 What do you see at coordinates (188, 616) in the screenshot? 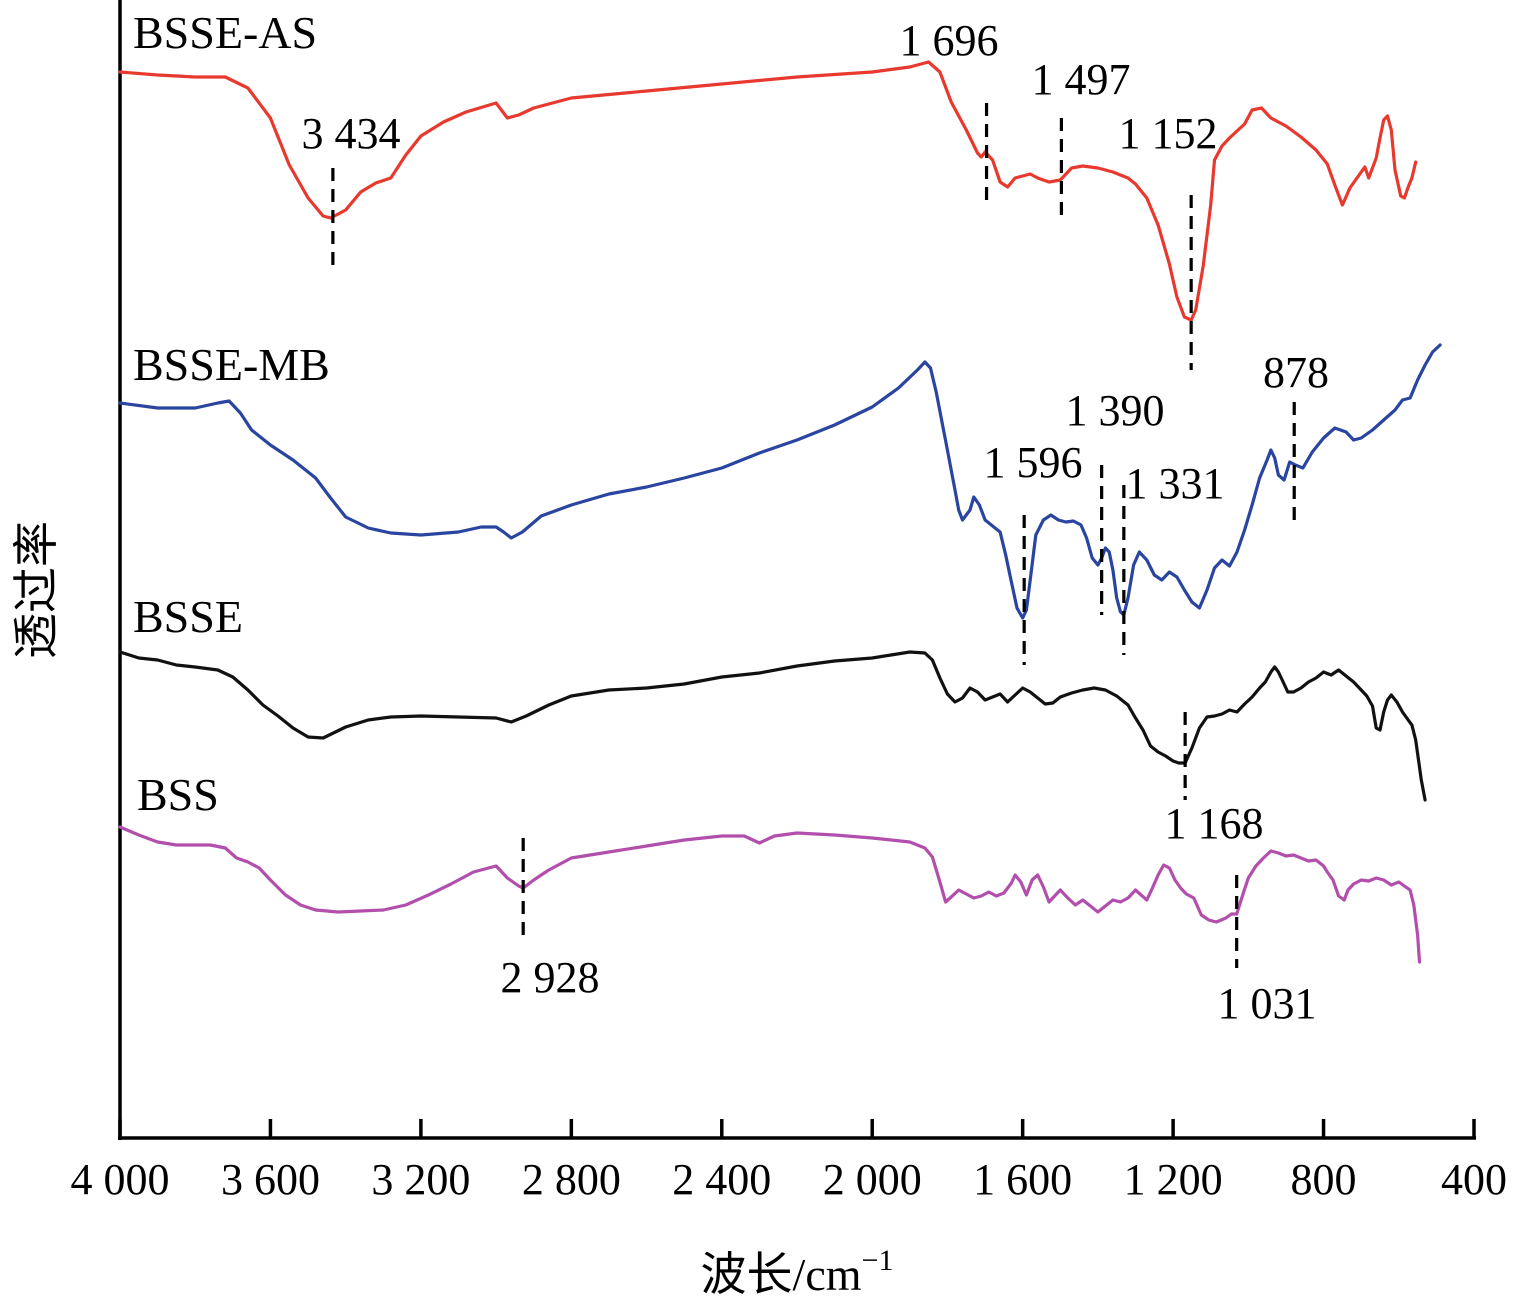
I see `series-label-bsse: BSSE` at bounding box center [188, 616].